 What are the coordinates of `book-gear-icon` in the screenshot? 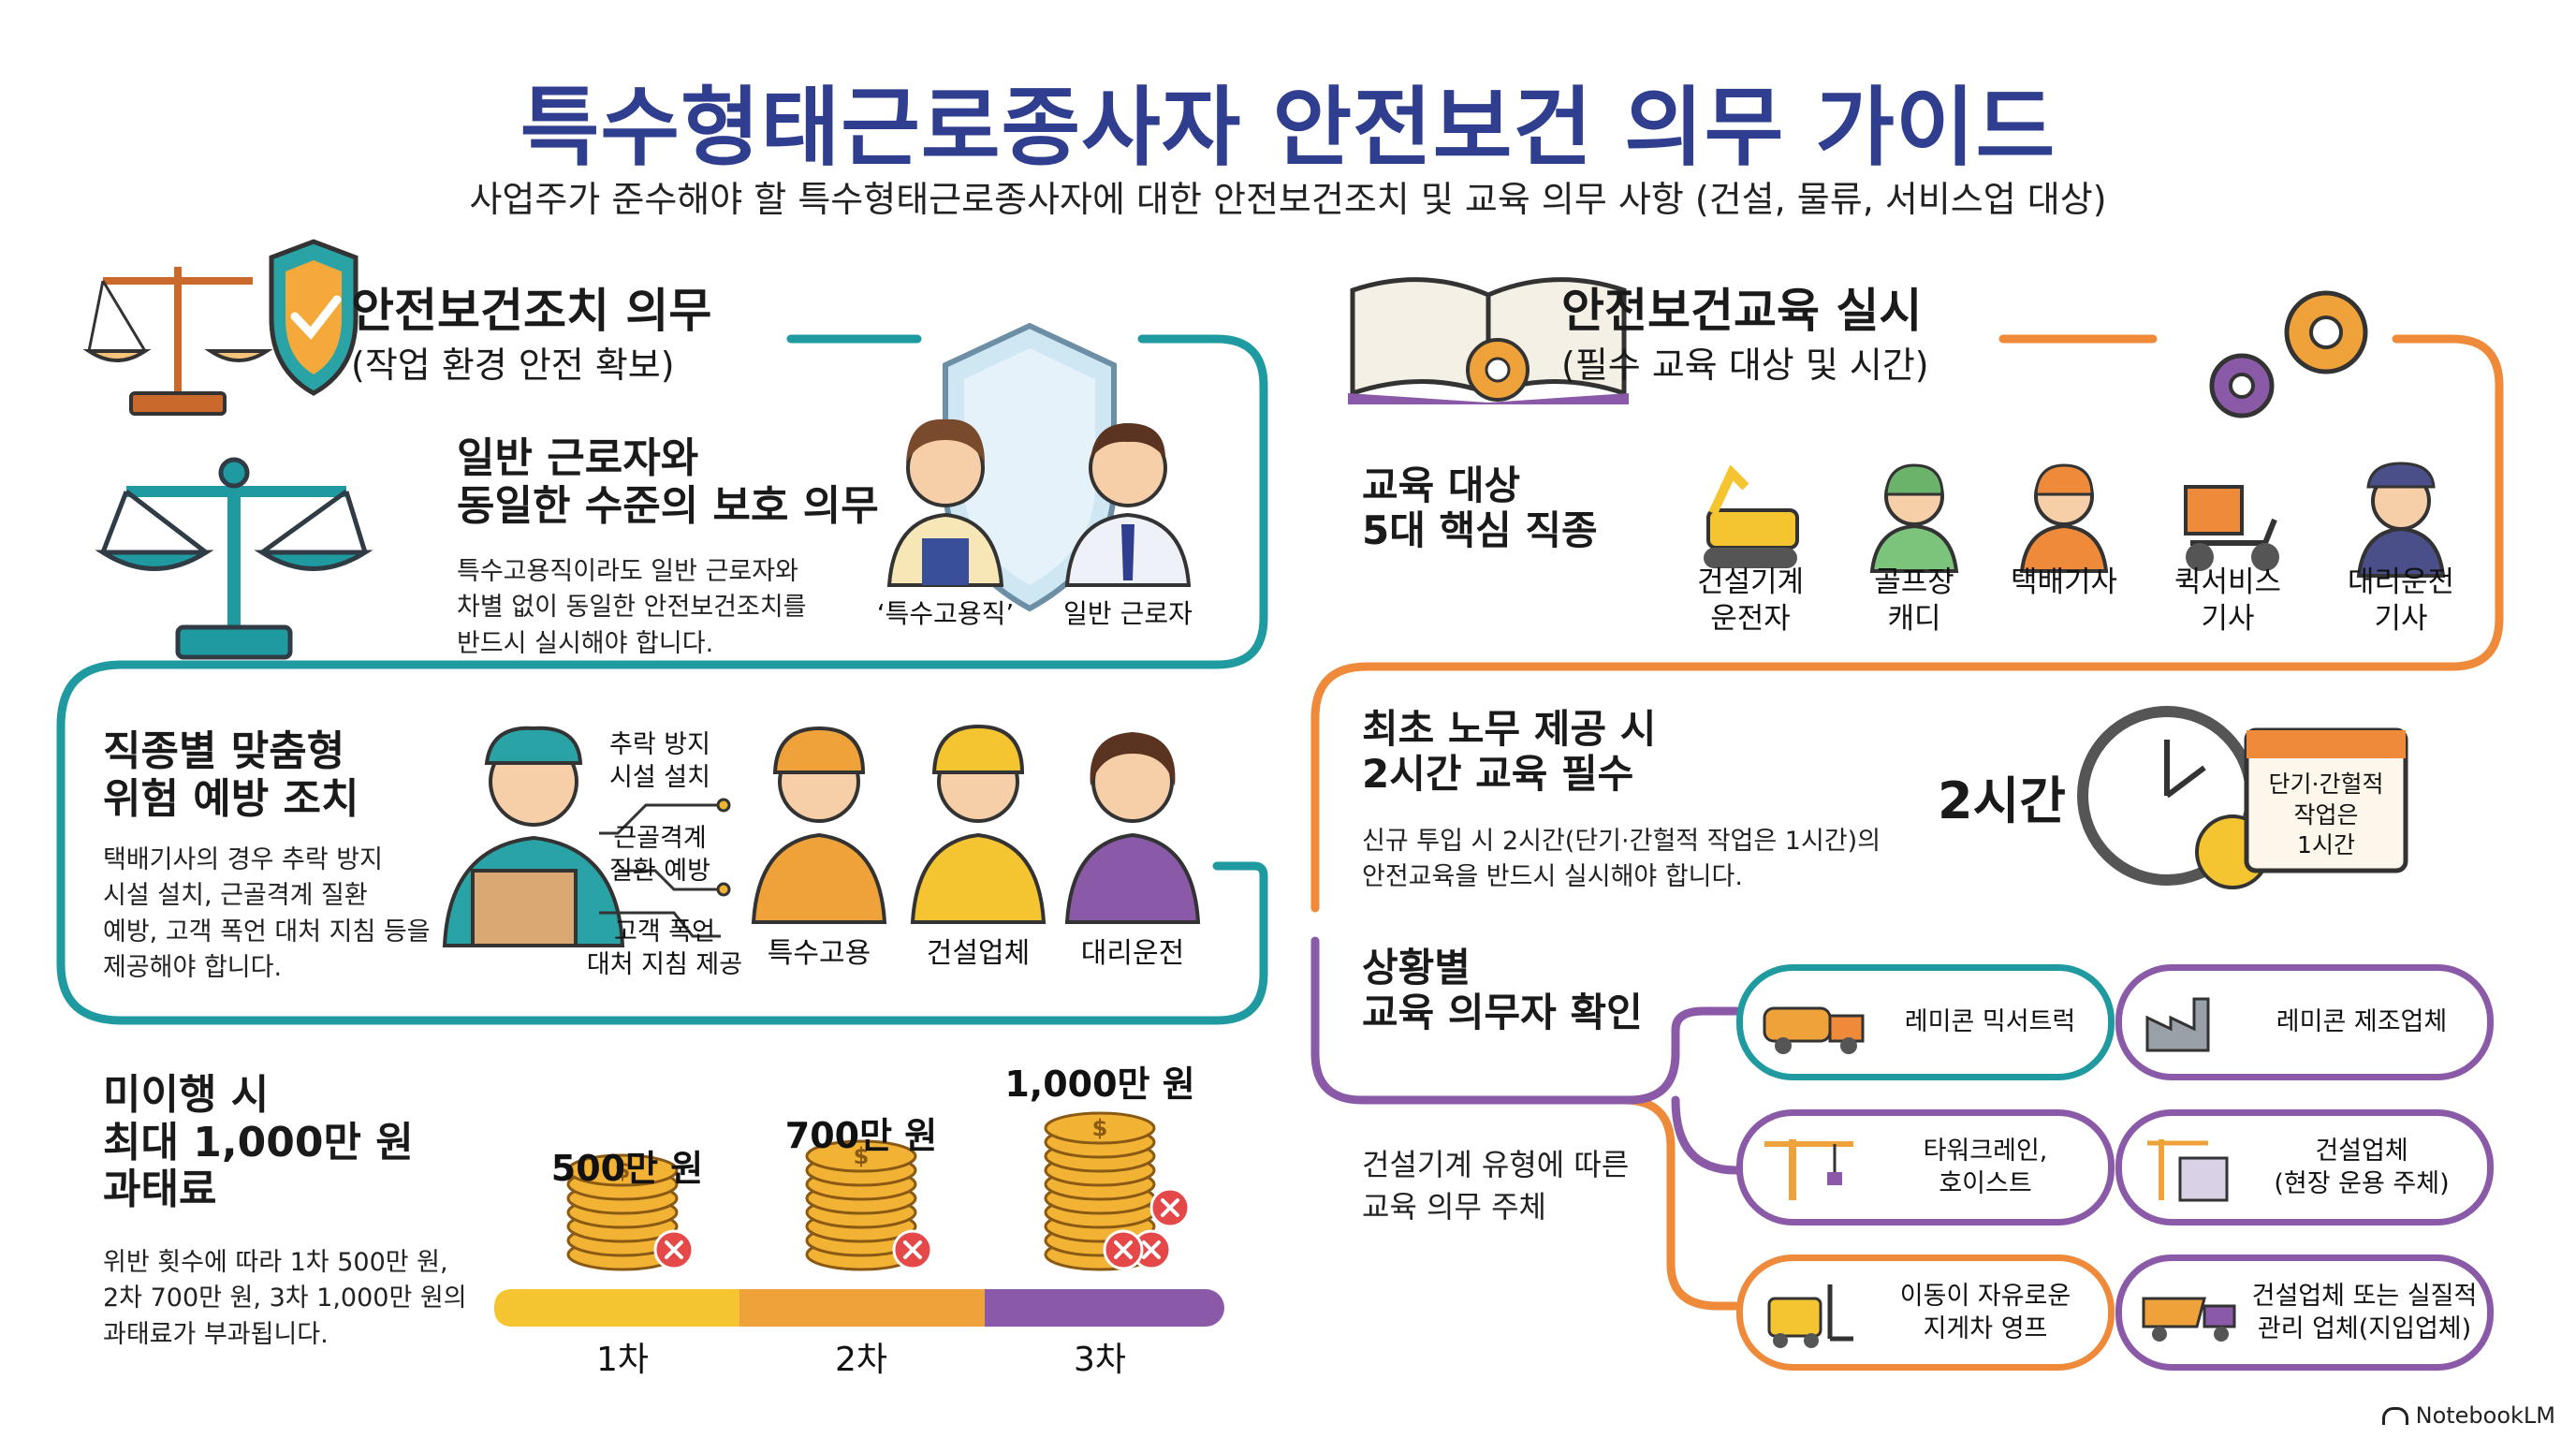 It's located at (1488, 340).